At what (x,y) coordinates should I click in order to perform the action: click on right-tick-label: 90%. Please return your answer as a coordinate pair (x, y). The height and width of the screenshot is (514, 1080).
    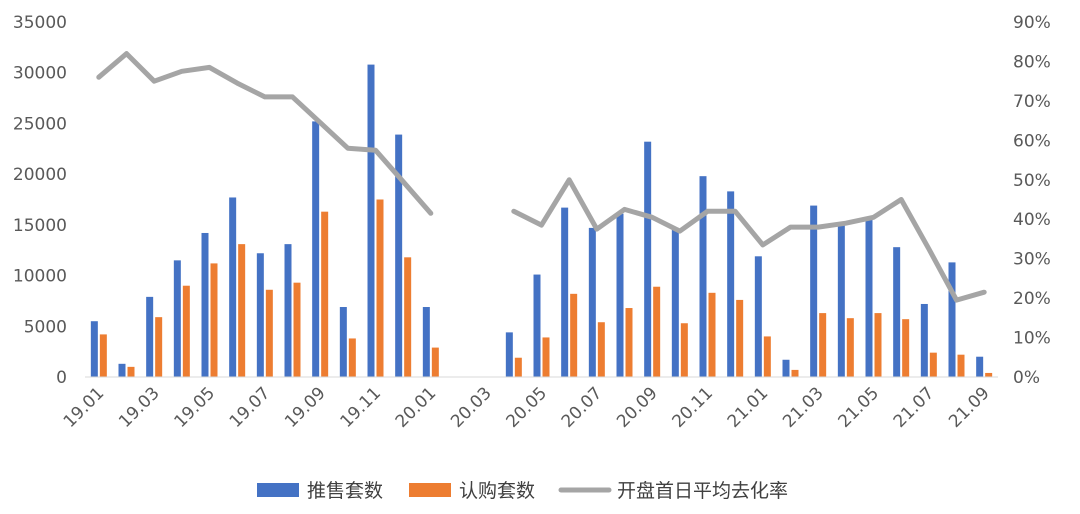
    Looking at the image, I should click on (1032, 23).